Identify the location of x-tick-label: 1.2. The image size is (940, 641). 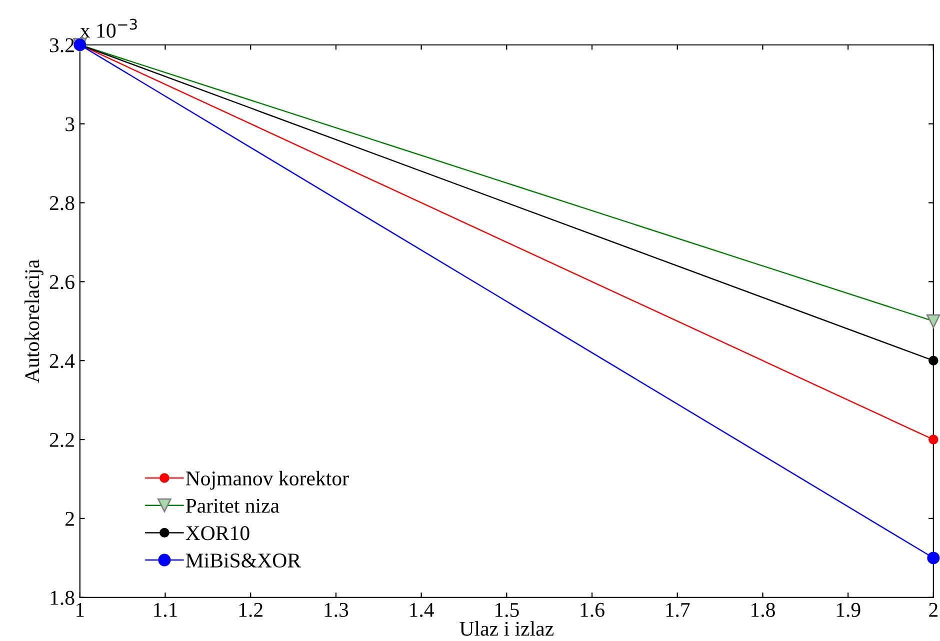
(250, 610).